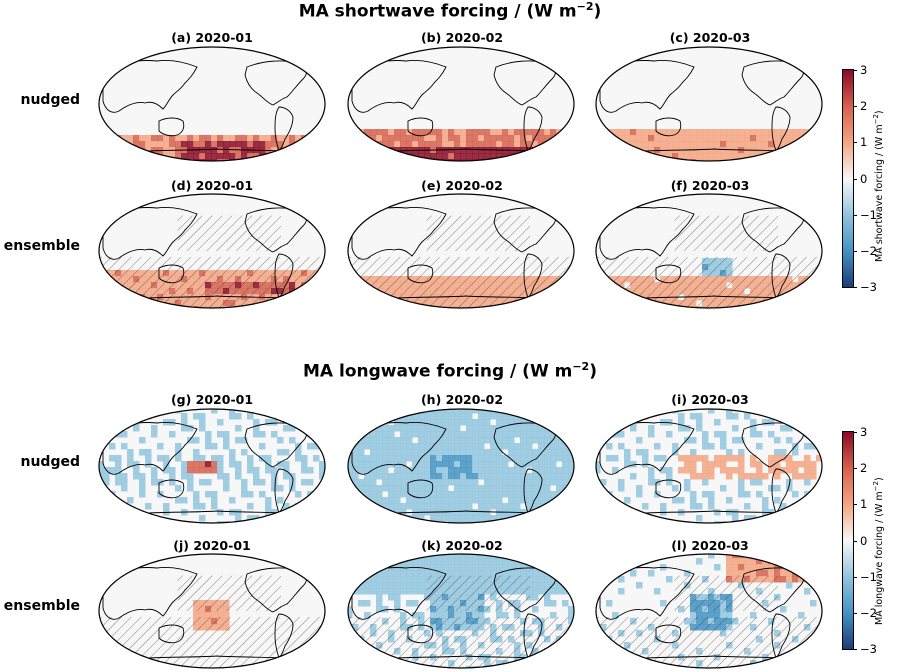 The width and height of the screenshot is (900, 672). What do you see at coordinates (462, 37) in the screenshot?
I see `panel-title-b: (b) 2020-02` at bounding box center [462, 37].